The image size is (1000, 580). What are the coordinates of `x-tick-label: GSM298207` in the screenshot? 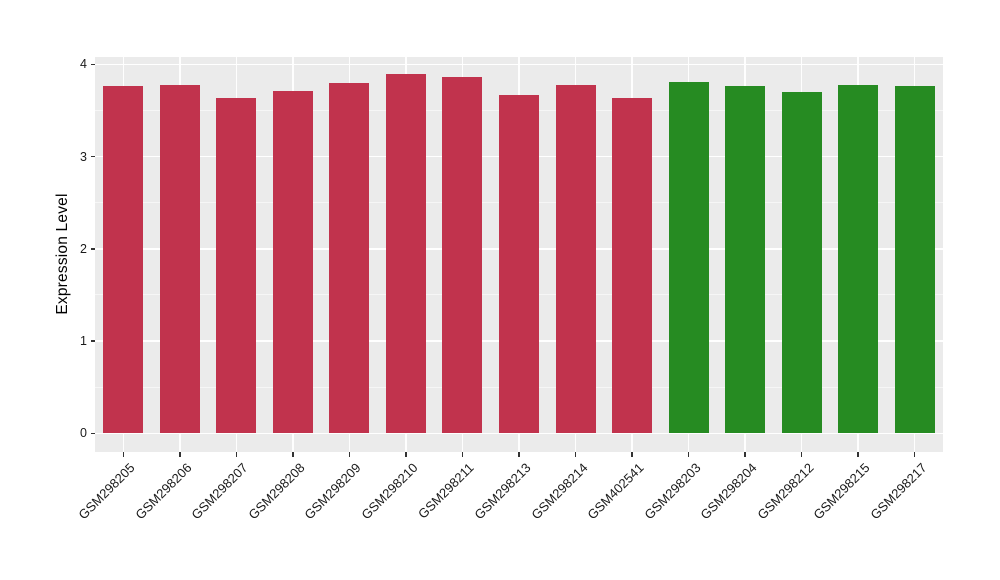 It's located at (219, 491).